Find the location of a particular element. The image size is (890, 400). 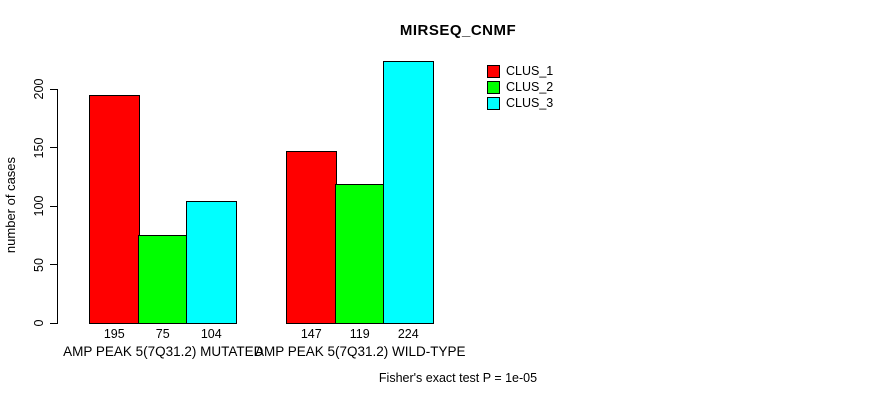

legend-item-clus-2: CLUS_2 is located at coordinates (520, 87).